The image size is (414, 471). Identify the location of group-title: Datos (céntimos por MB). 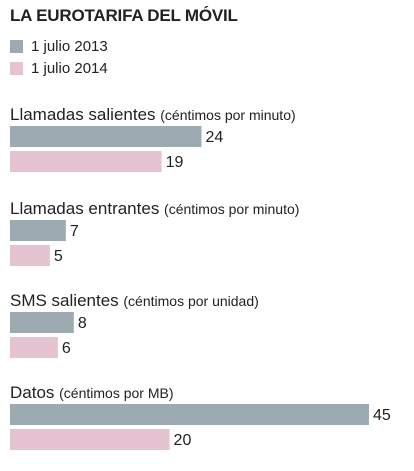
(92, 392).